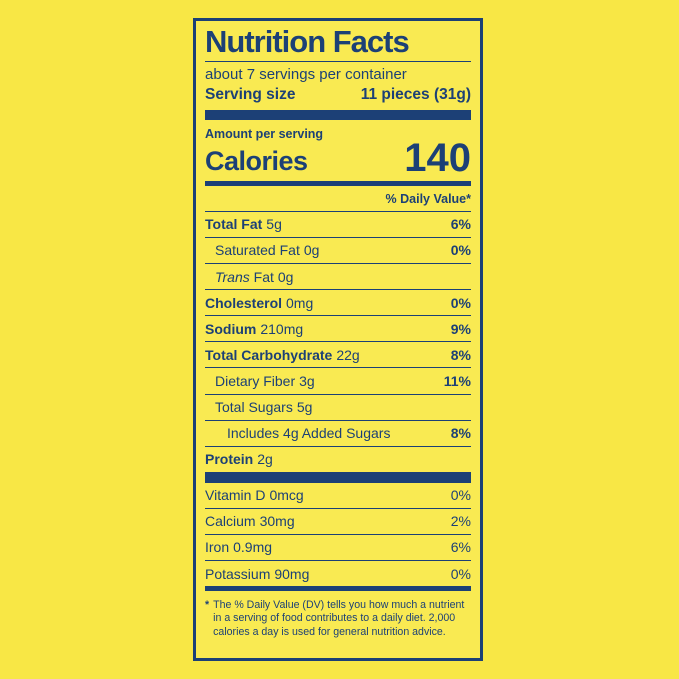 This screenshot has height=679, width=679. What do you see at coordinates (338, 328) in the screenshot?
I see `nutrient-row-sodium: Sodium 210mg 9%` at bounding box center [338, 328].